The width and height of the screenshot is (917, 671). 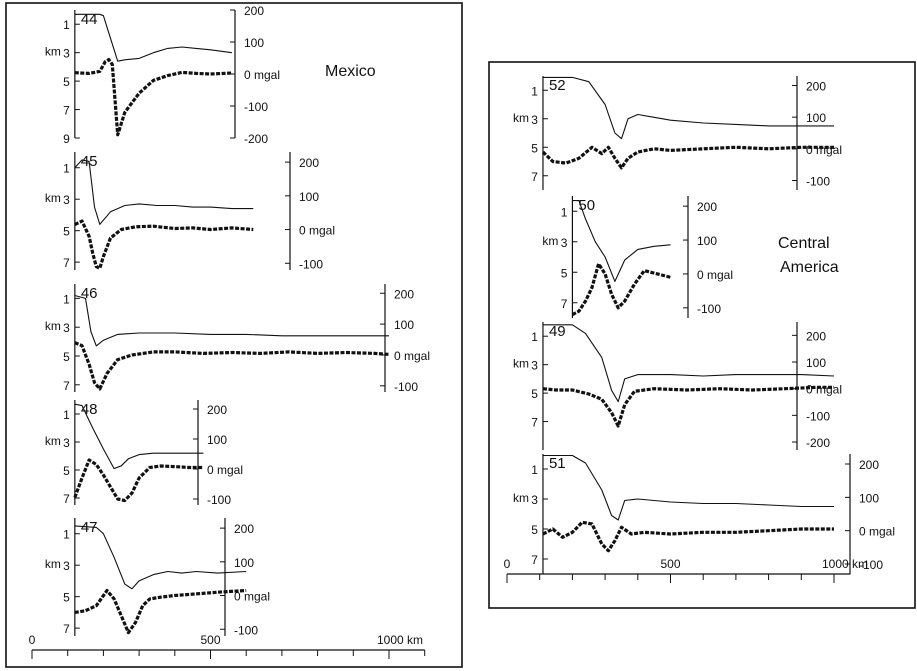 I want to click on profile-46-km-label: km, so click(x=53, y=326).